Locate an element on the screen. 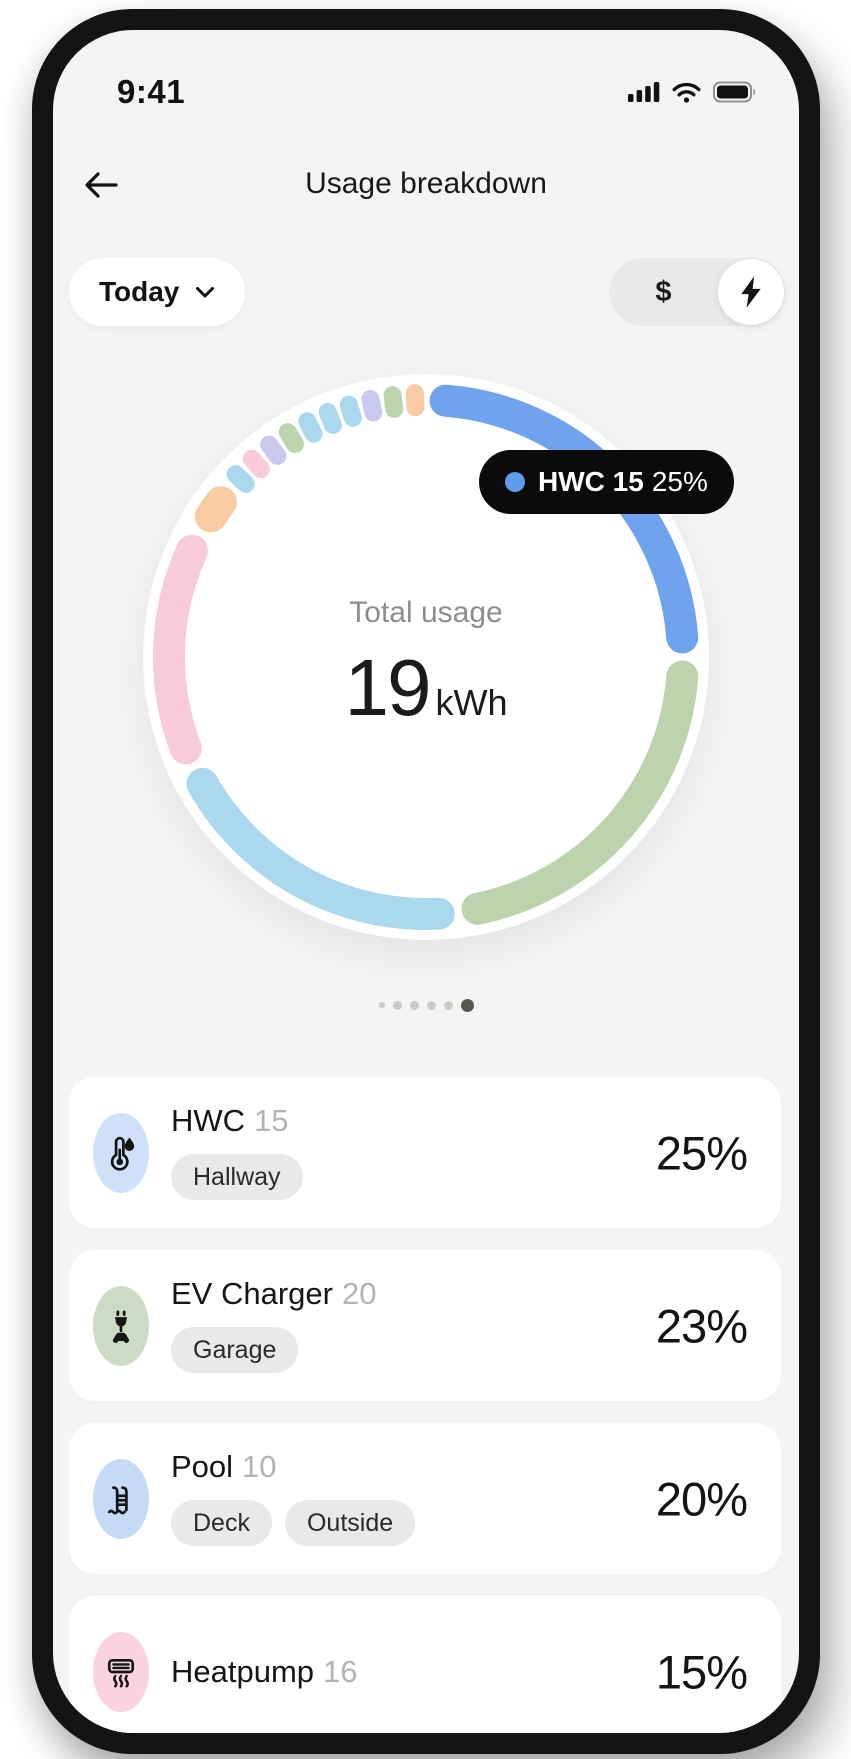 This screenshot has width=851, height=1759. period-selector: Today is located at coordinates (157, 292).